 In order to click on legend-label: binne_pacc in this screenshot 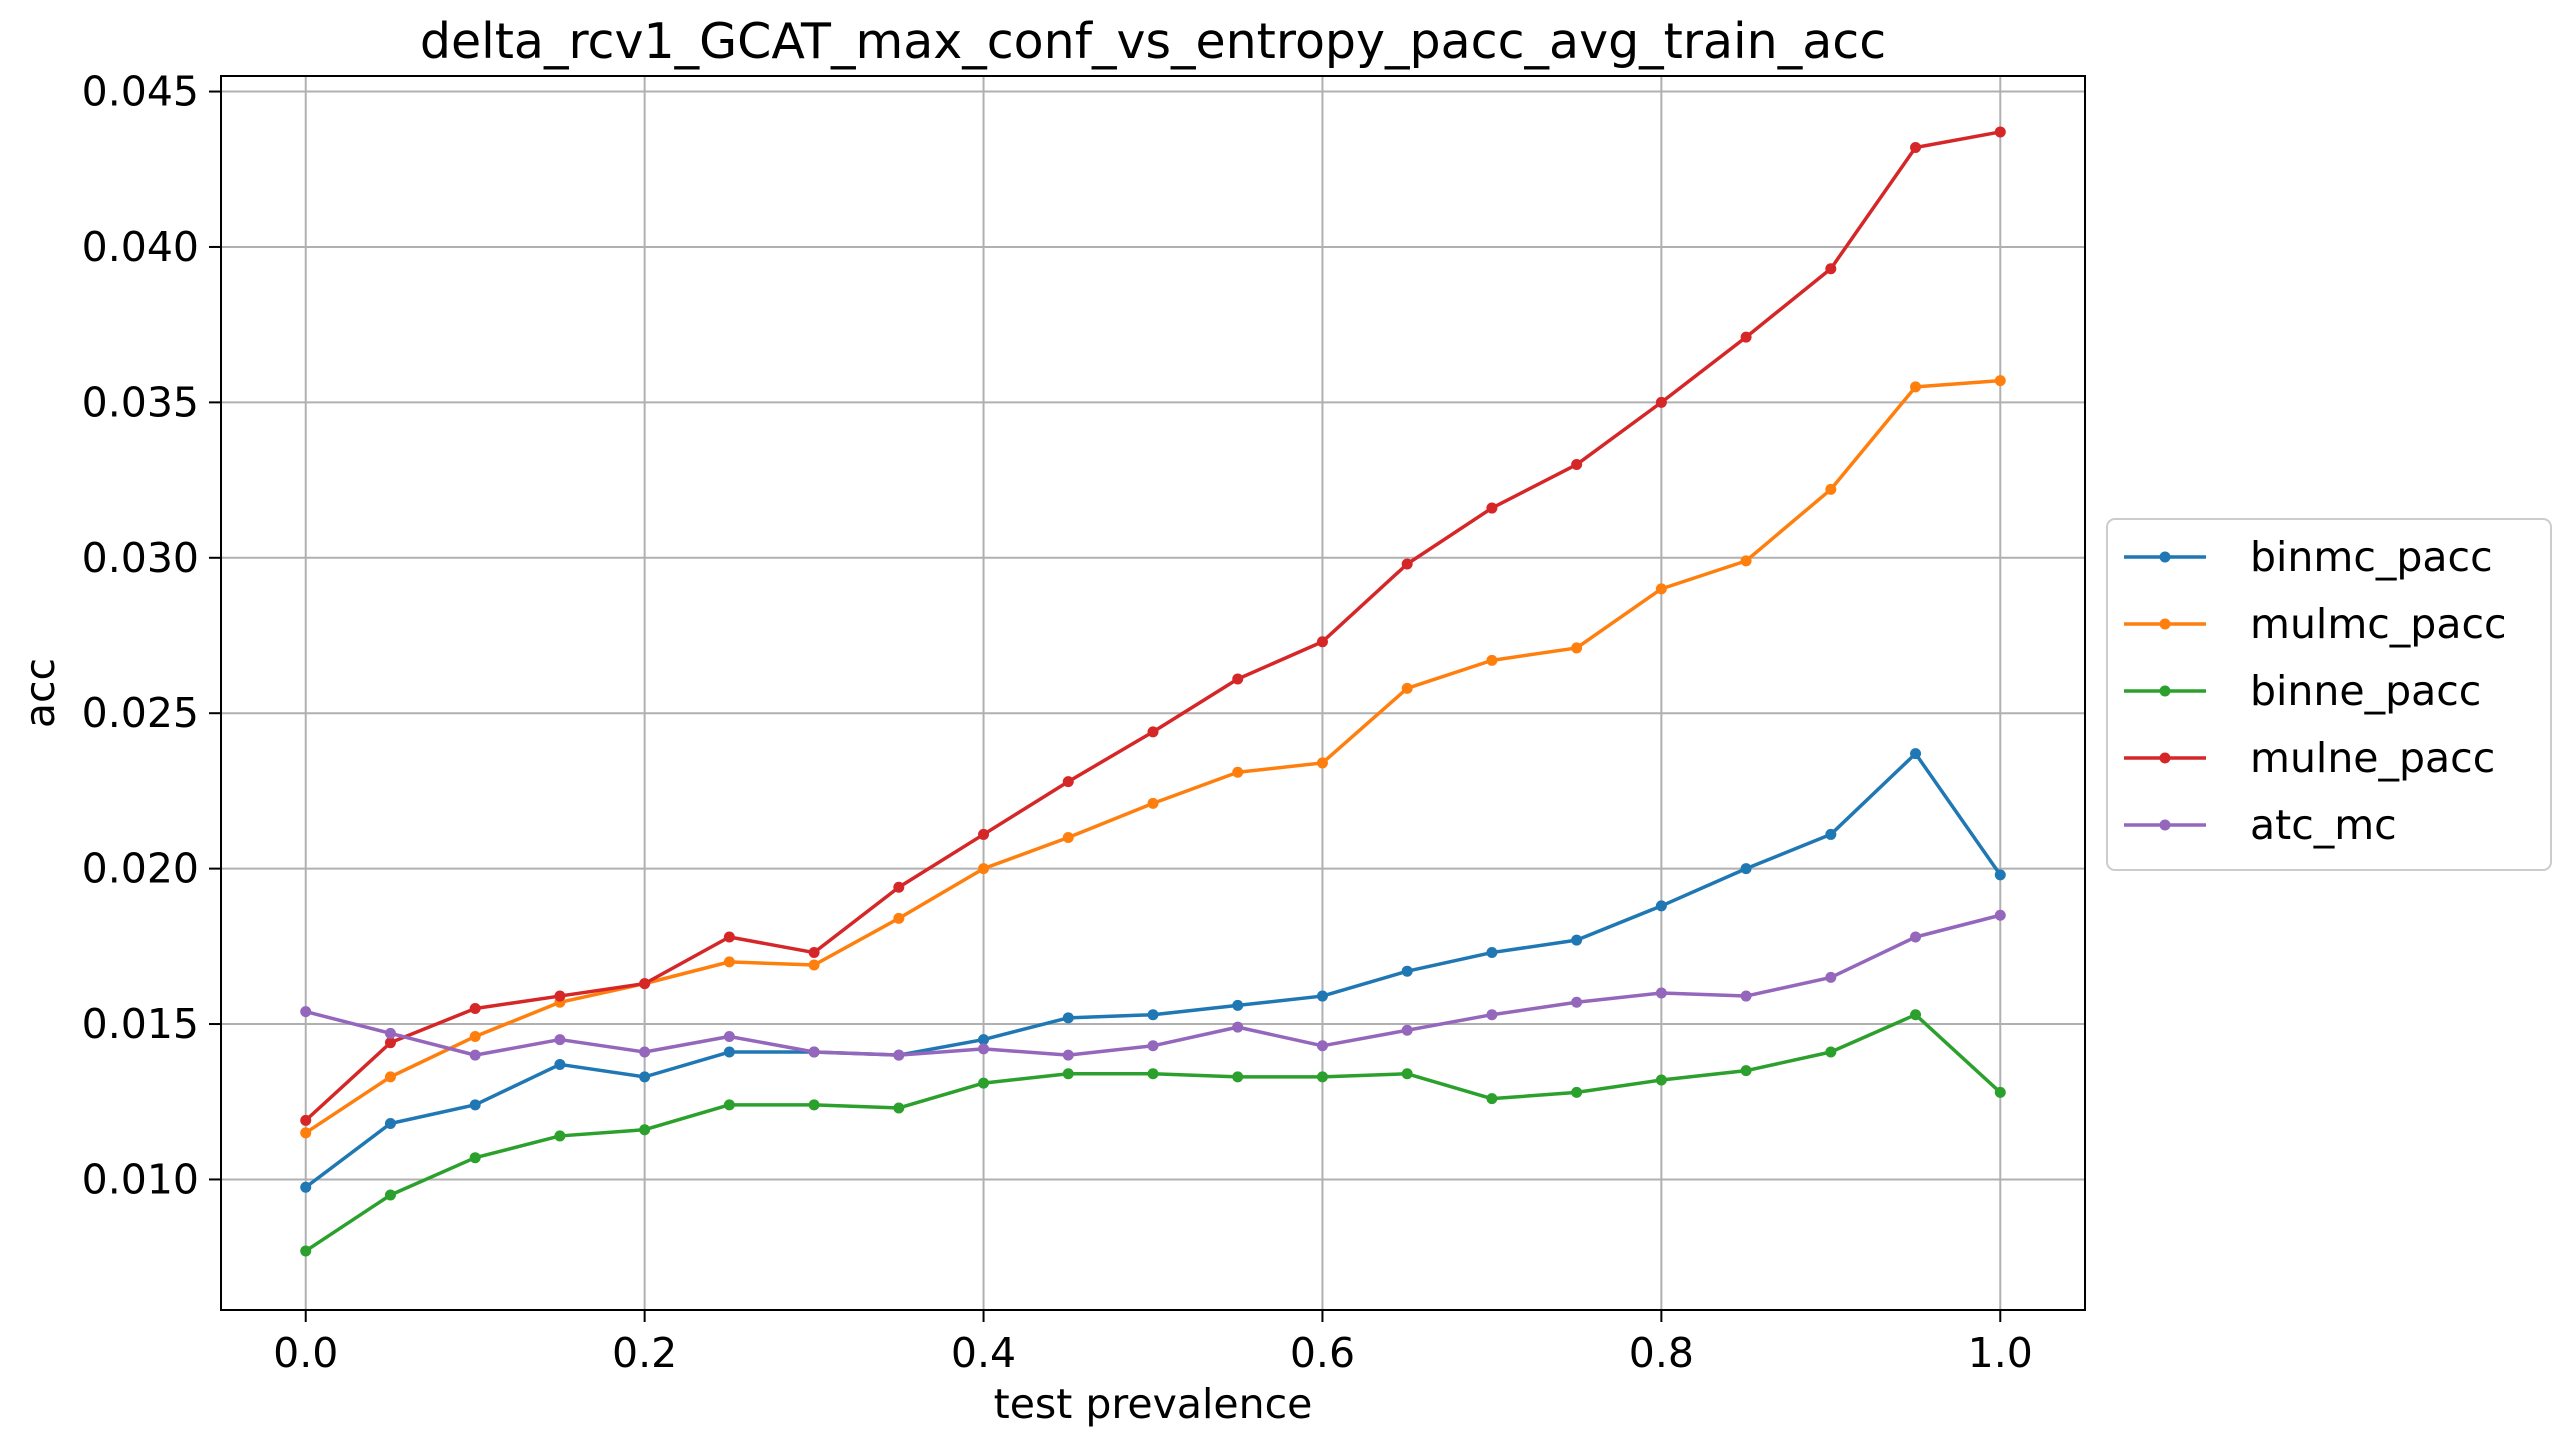, I will do `click(2365, 691)`.